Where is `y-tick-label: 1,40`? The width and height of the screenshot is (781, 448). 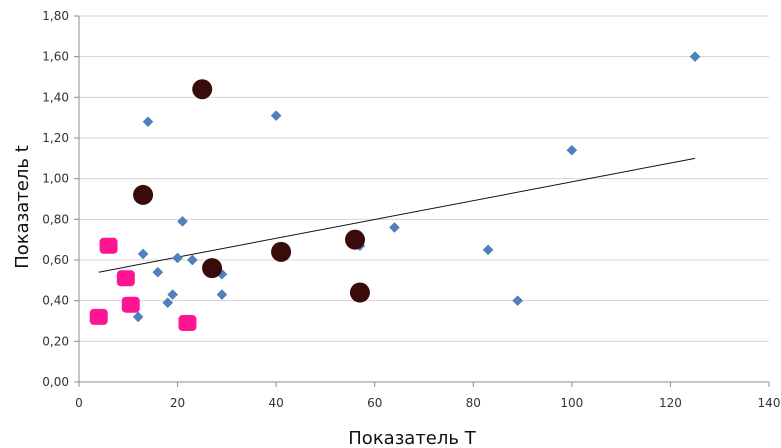
y-tick-label: 1,40 is located at coordinates (55, 97).